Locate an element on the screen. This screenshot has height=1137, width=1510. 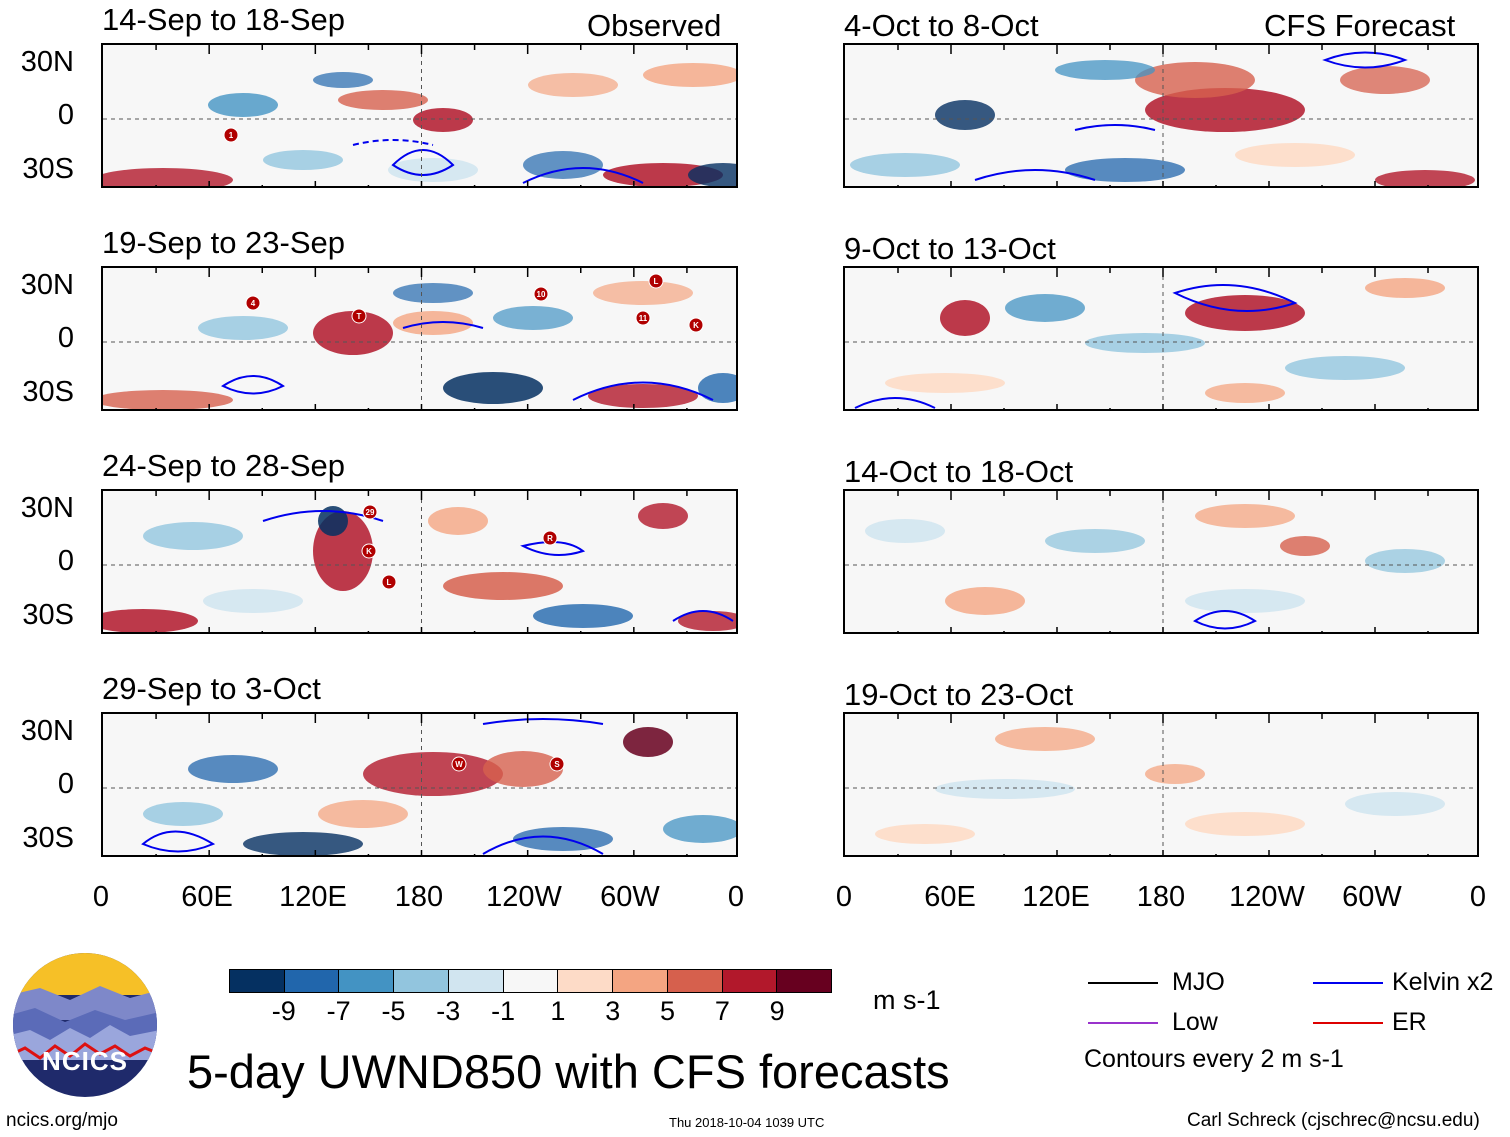
storm-marker: 11 is located at coordinates (643, 318).